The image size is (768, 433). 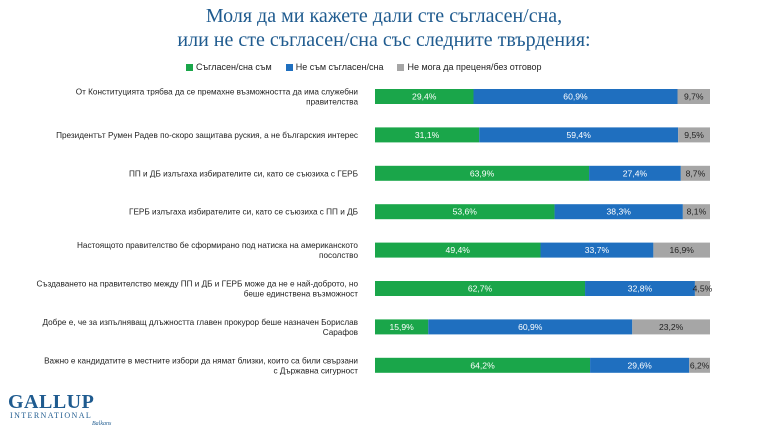 I want to click on bar-r1-s1, so click(x=424, y=96).